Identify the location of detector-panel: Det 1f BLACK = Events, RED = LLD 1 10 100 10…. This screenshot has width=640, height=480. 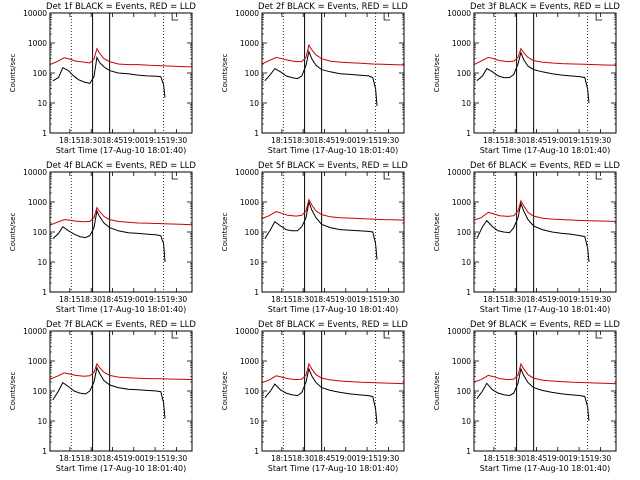
(102, 78).